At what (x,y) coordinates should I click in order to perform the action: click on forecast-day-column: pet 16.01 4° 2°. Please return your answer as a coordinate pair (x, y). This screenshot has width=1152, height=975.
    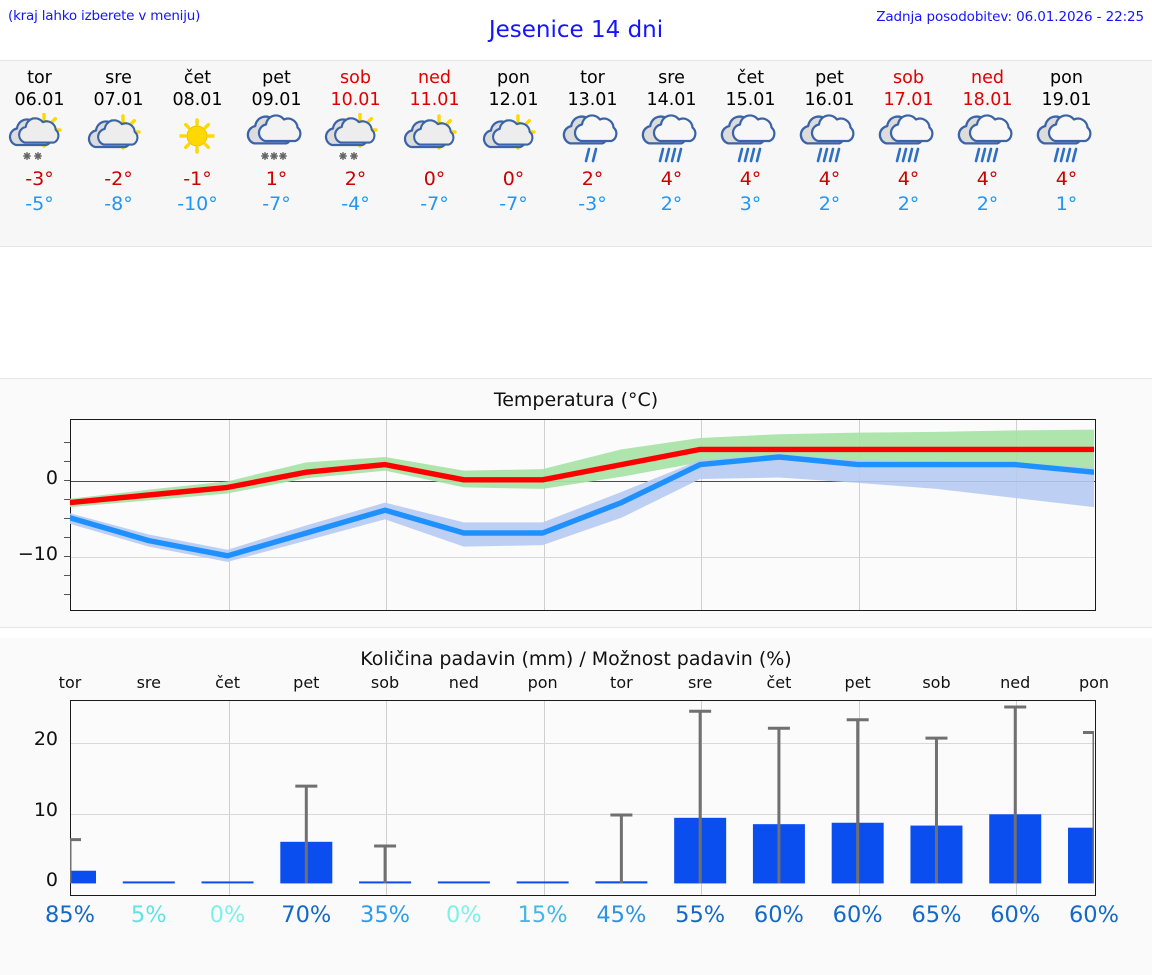
    Looking at the image, I should click on (829, 153).